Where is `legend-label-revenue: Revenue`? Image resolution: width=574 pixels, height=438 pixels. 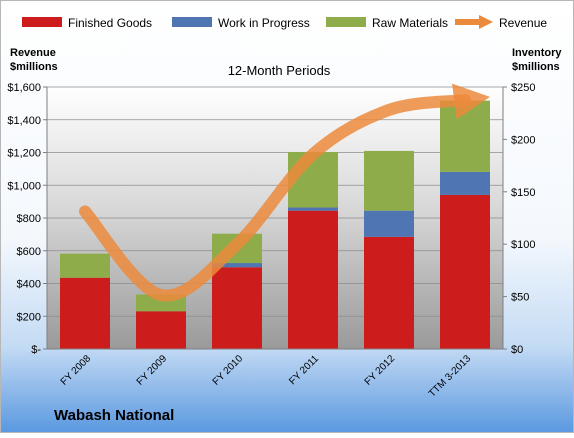
legend-label-revenue: Revenue is located at coordinates (523, 23).